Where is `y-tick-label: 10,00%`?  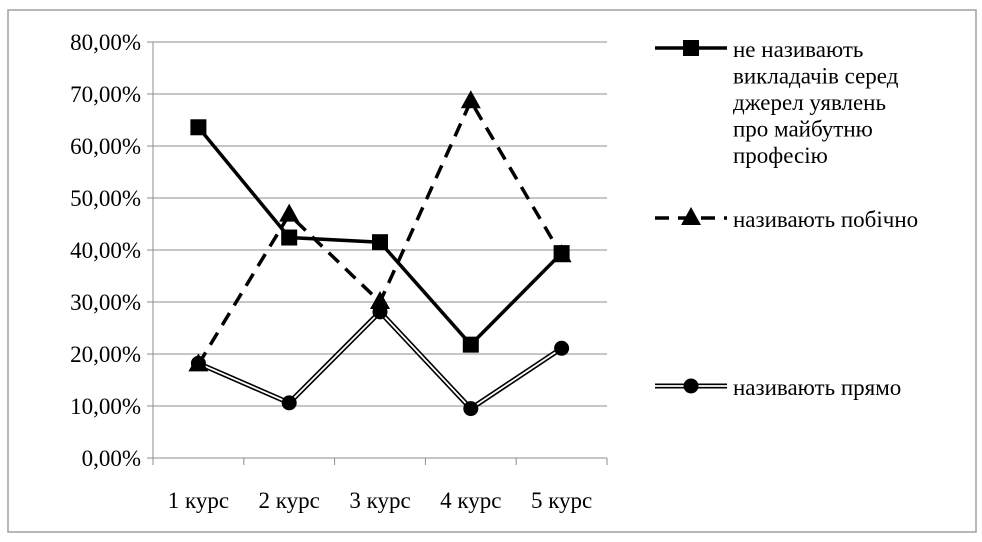 y-tick-label: 10,00% is located at coordinates (105, 406).